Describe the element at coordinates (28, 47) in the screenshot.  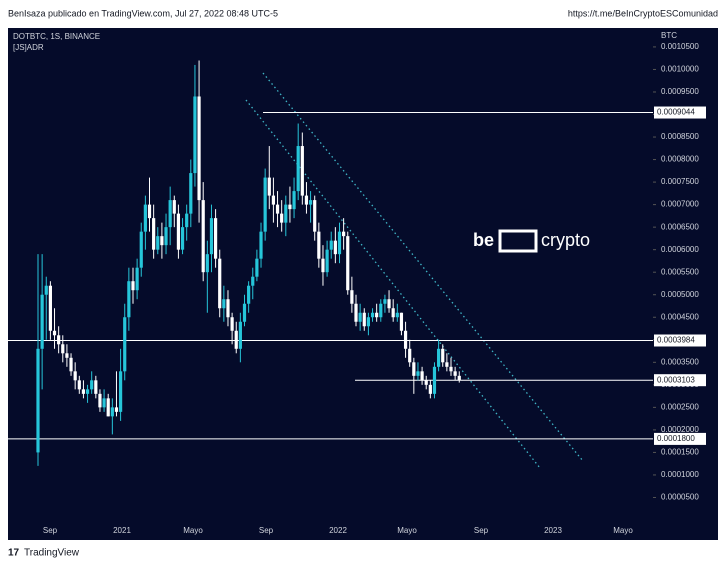
I see `author-tag: [JS]ADR` at that location.